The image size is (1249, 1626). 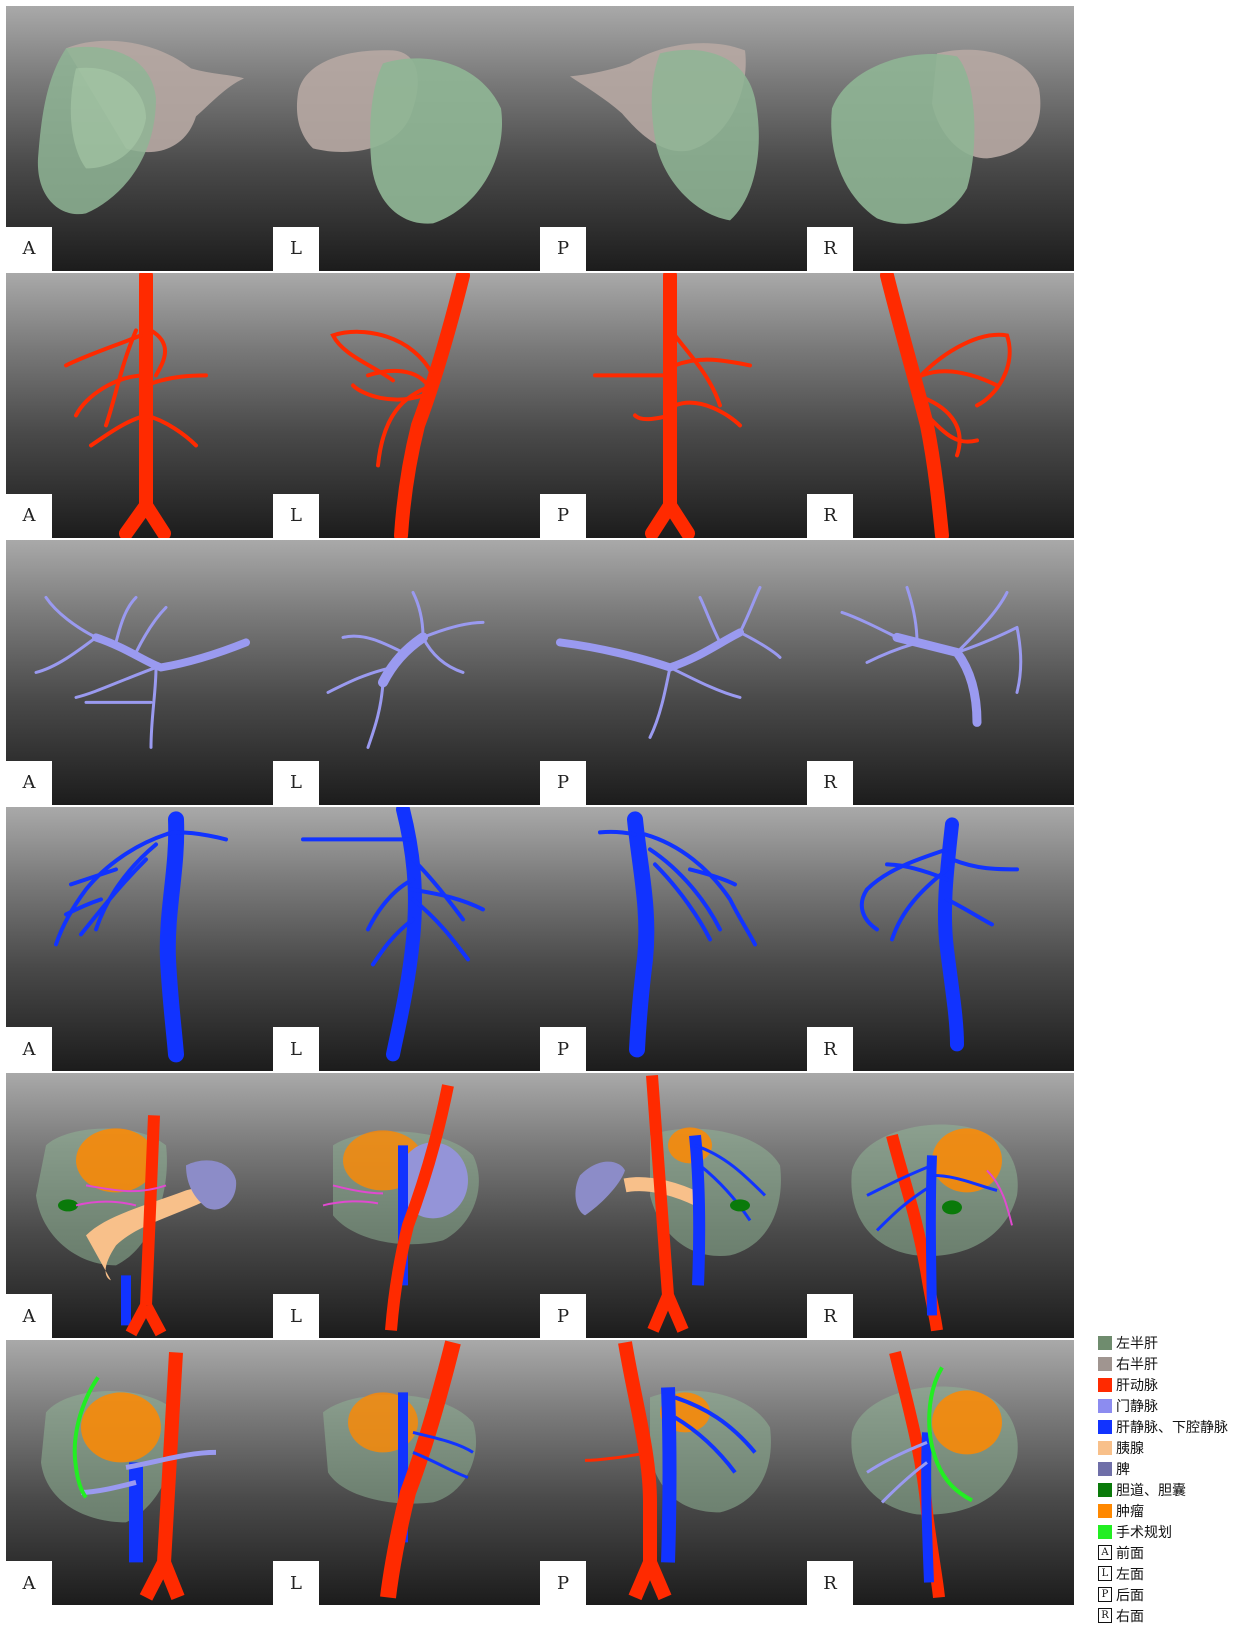 What do you see at coordinates (1137, 1385) in the screenshot?
I see `legend-label: 肝动脉` at bounding box center [1137, 1385].